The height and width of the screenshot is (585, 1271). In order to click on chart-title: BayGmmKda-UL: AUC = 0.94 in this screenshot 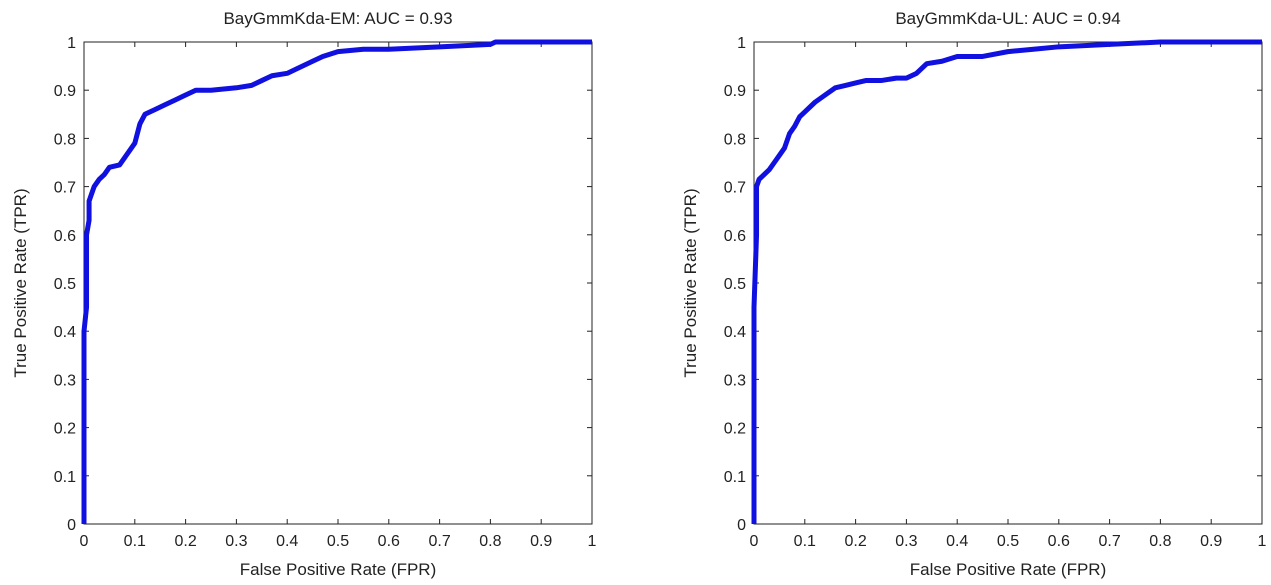, I will do `click(1007, 18)`.